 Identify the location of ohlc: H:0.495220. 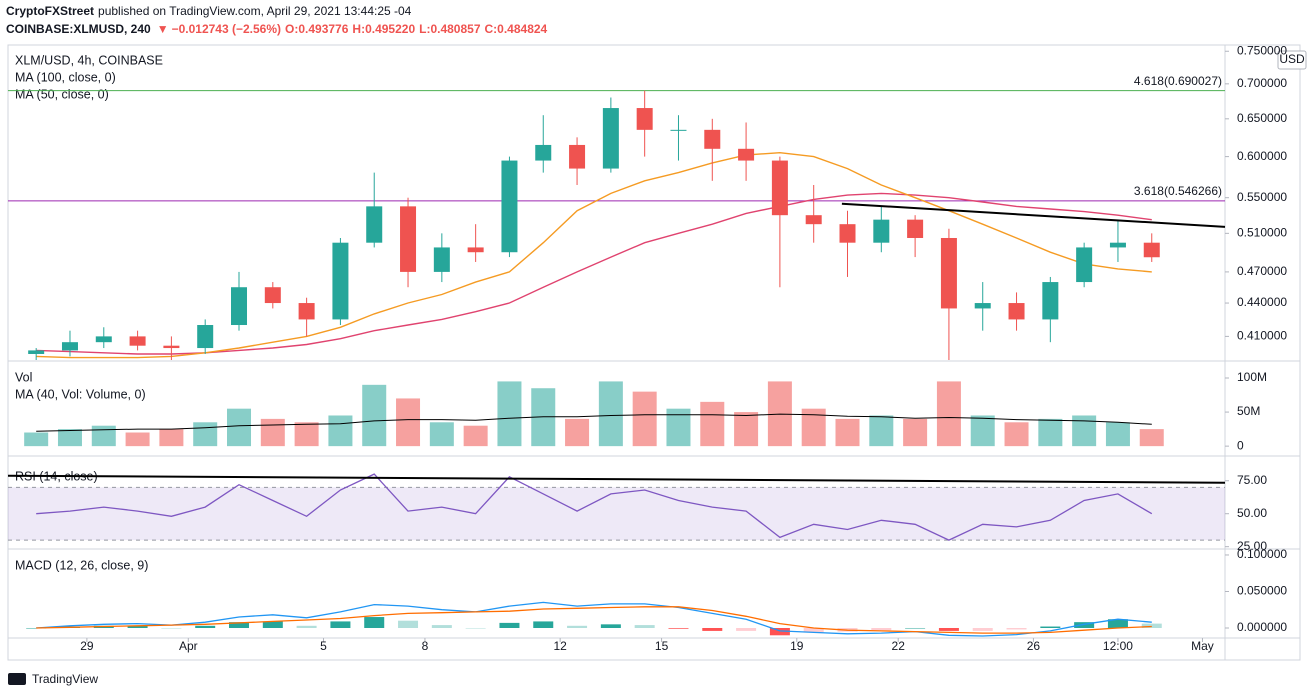
(383, 29).